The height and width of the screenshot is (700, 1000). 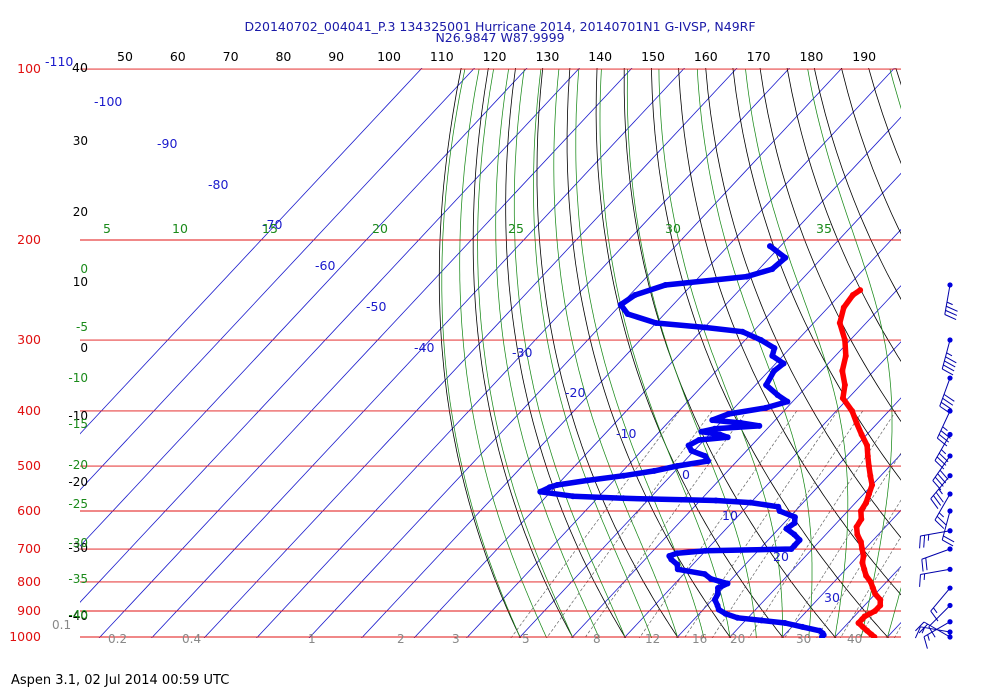 I want to click on isotherm-label: -20, so click(x=575, y=392).